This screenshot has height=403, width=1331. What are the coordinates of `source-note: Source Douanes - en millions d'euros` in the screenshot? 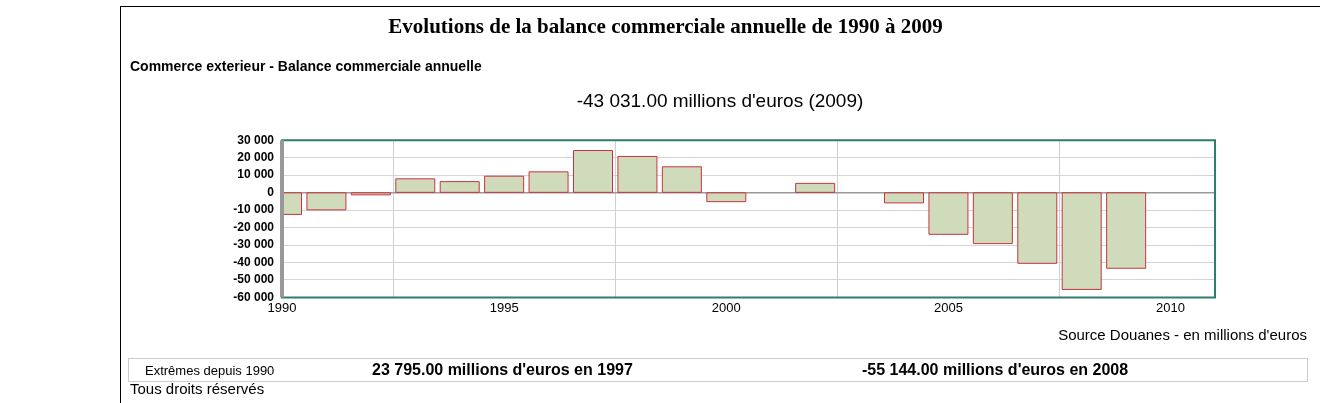 It's located at (1182, 334).